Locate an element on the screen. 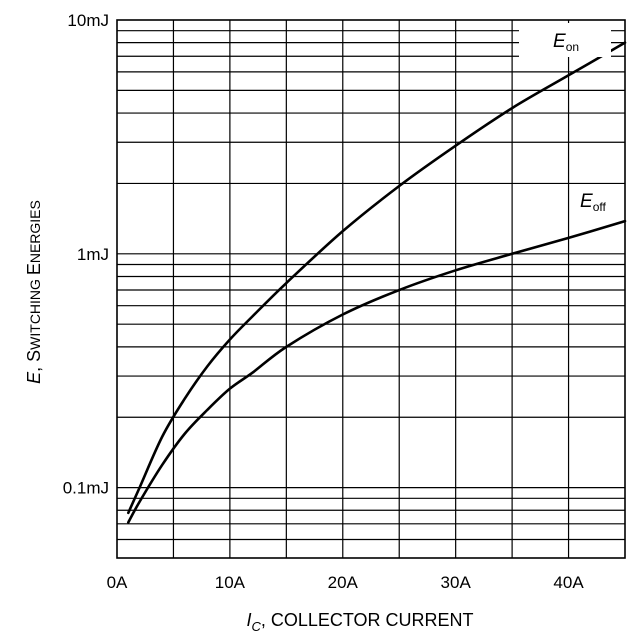 This screenshot has height=642, width=627. x-tick-labels: 0A 10A 20A 30A 40A is located at coordinates (346, 582).